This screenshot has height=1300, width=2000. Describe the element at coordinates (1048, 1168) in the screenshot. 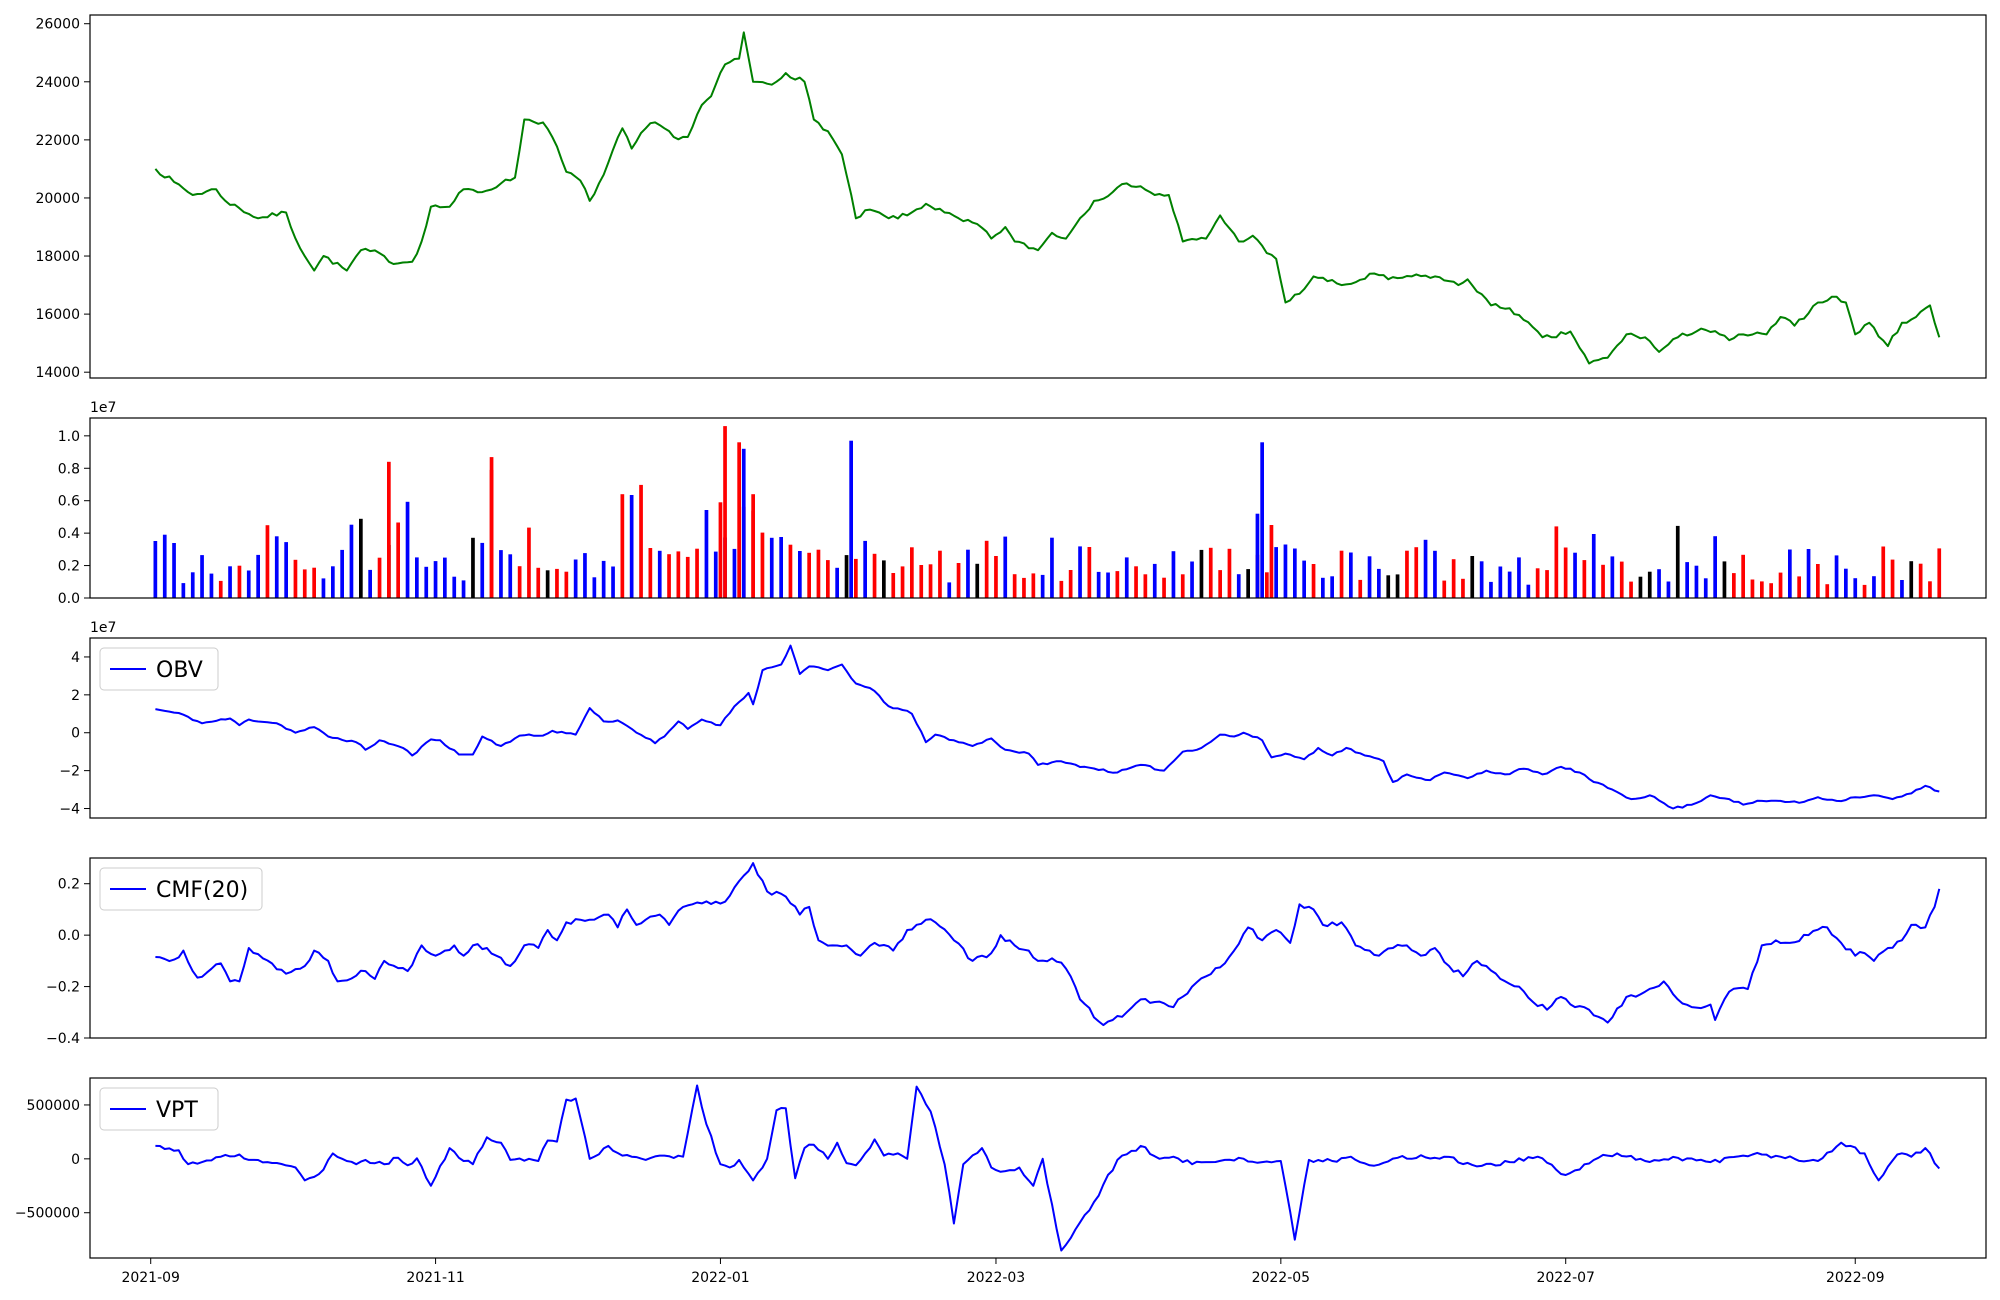

I see `vpt-series-line` at that location.